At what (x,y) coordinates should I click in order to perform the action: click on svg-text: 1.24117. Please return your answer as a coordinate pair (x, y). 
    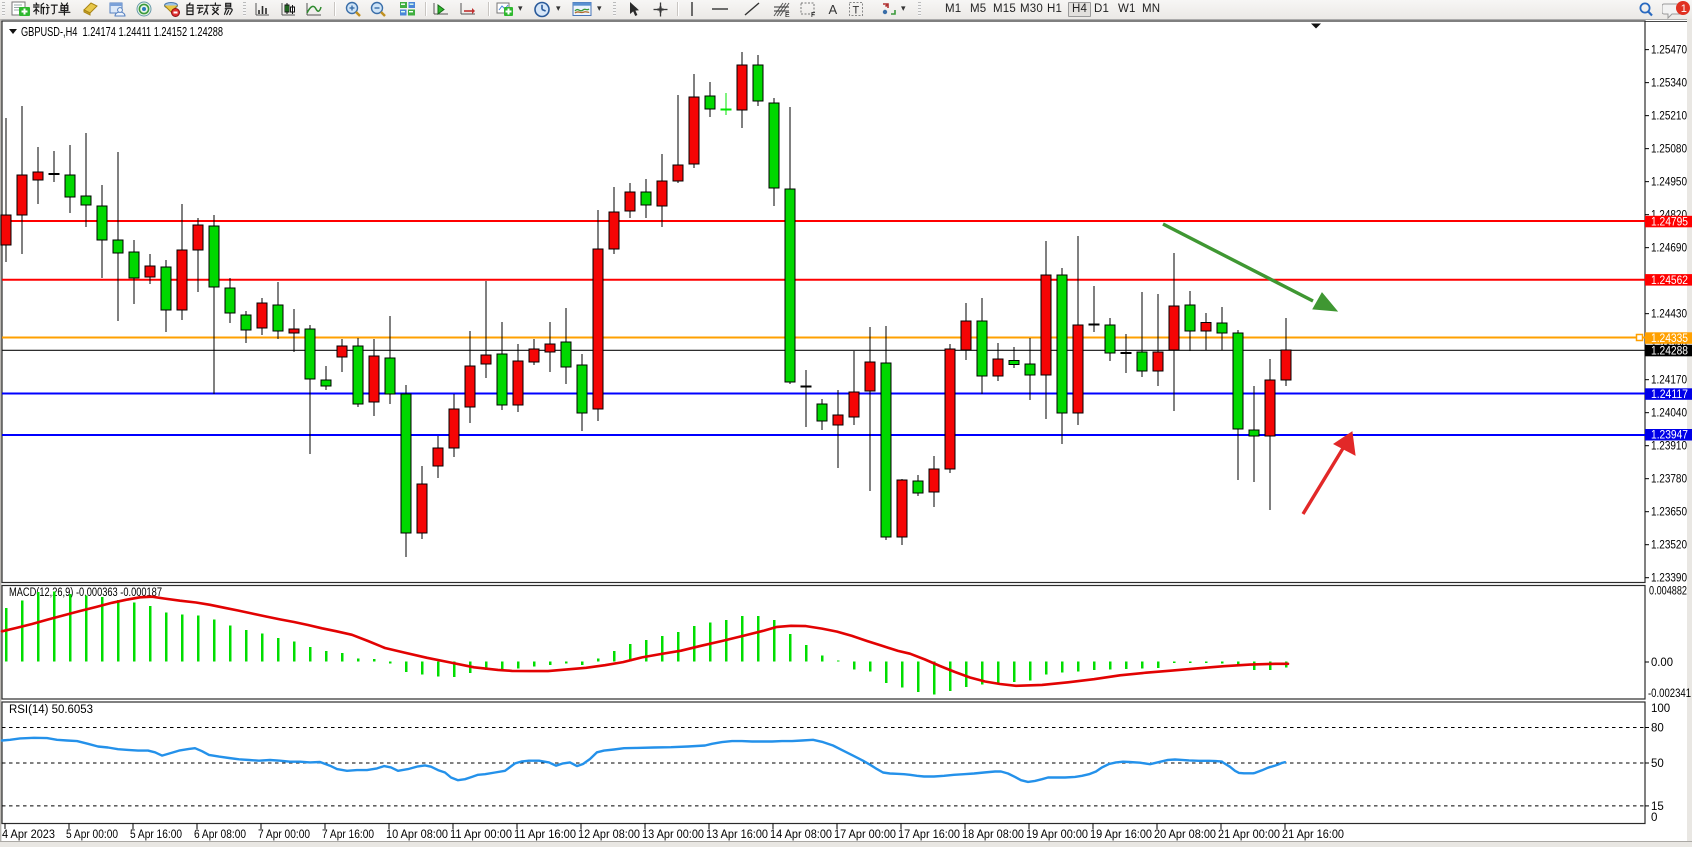
    Looking at the image, I should click on (1669, 395).